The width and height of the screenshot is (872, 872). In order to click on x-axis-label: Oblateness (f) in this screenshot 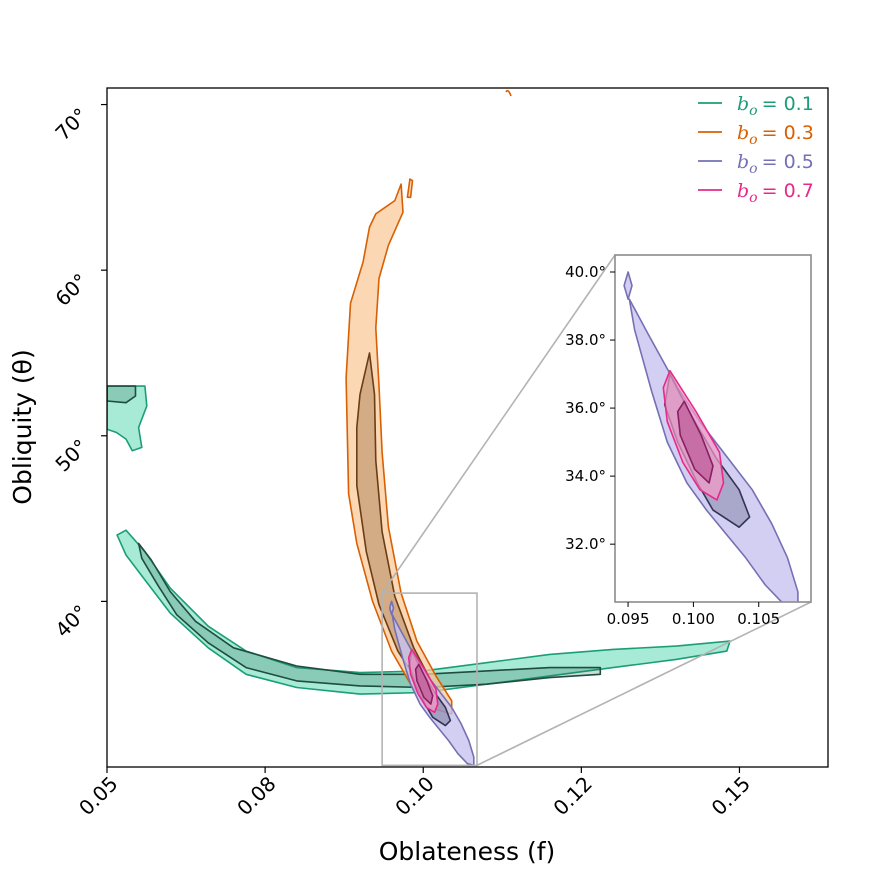, I will do `click(467, 851)`.